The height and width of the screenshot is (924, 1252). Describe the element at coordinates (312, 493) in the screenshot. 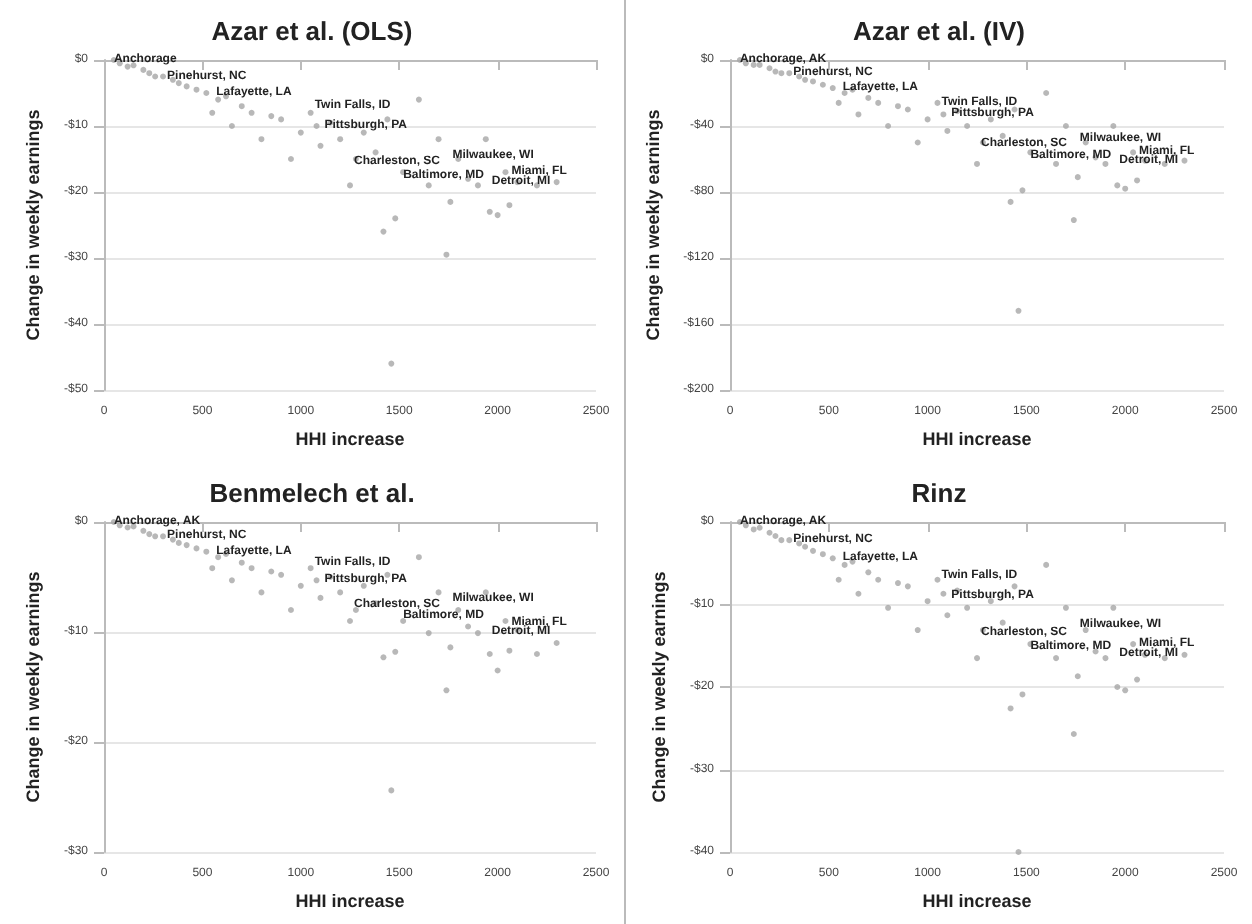

I see `chart-title: Benmelech et al.` at that location.